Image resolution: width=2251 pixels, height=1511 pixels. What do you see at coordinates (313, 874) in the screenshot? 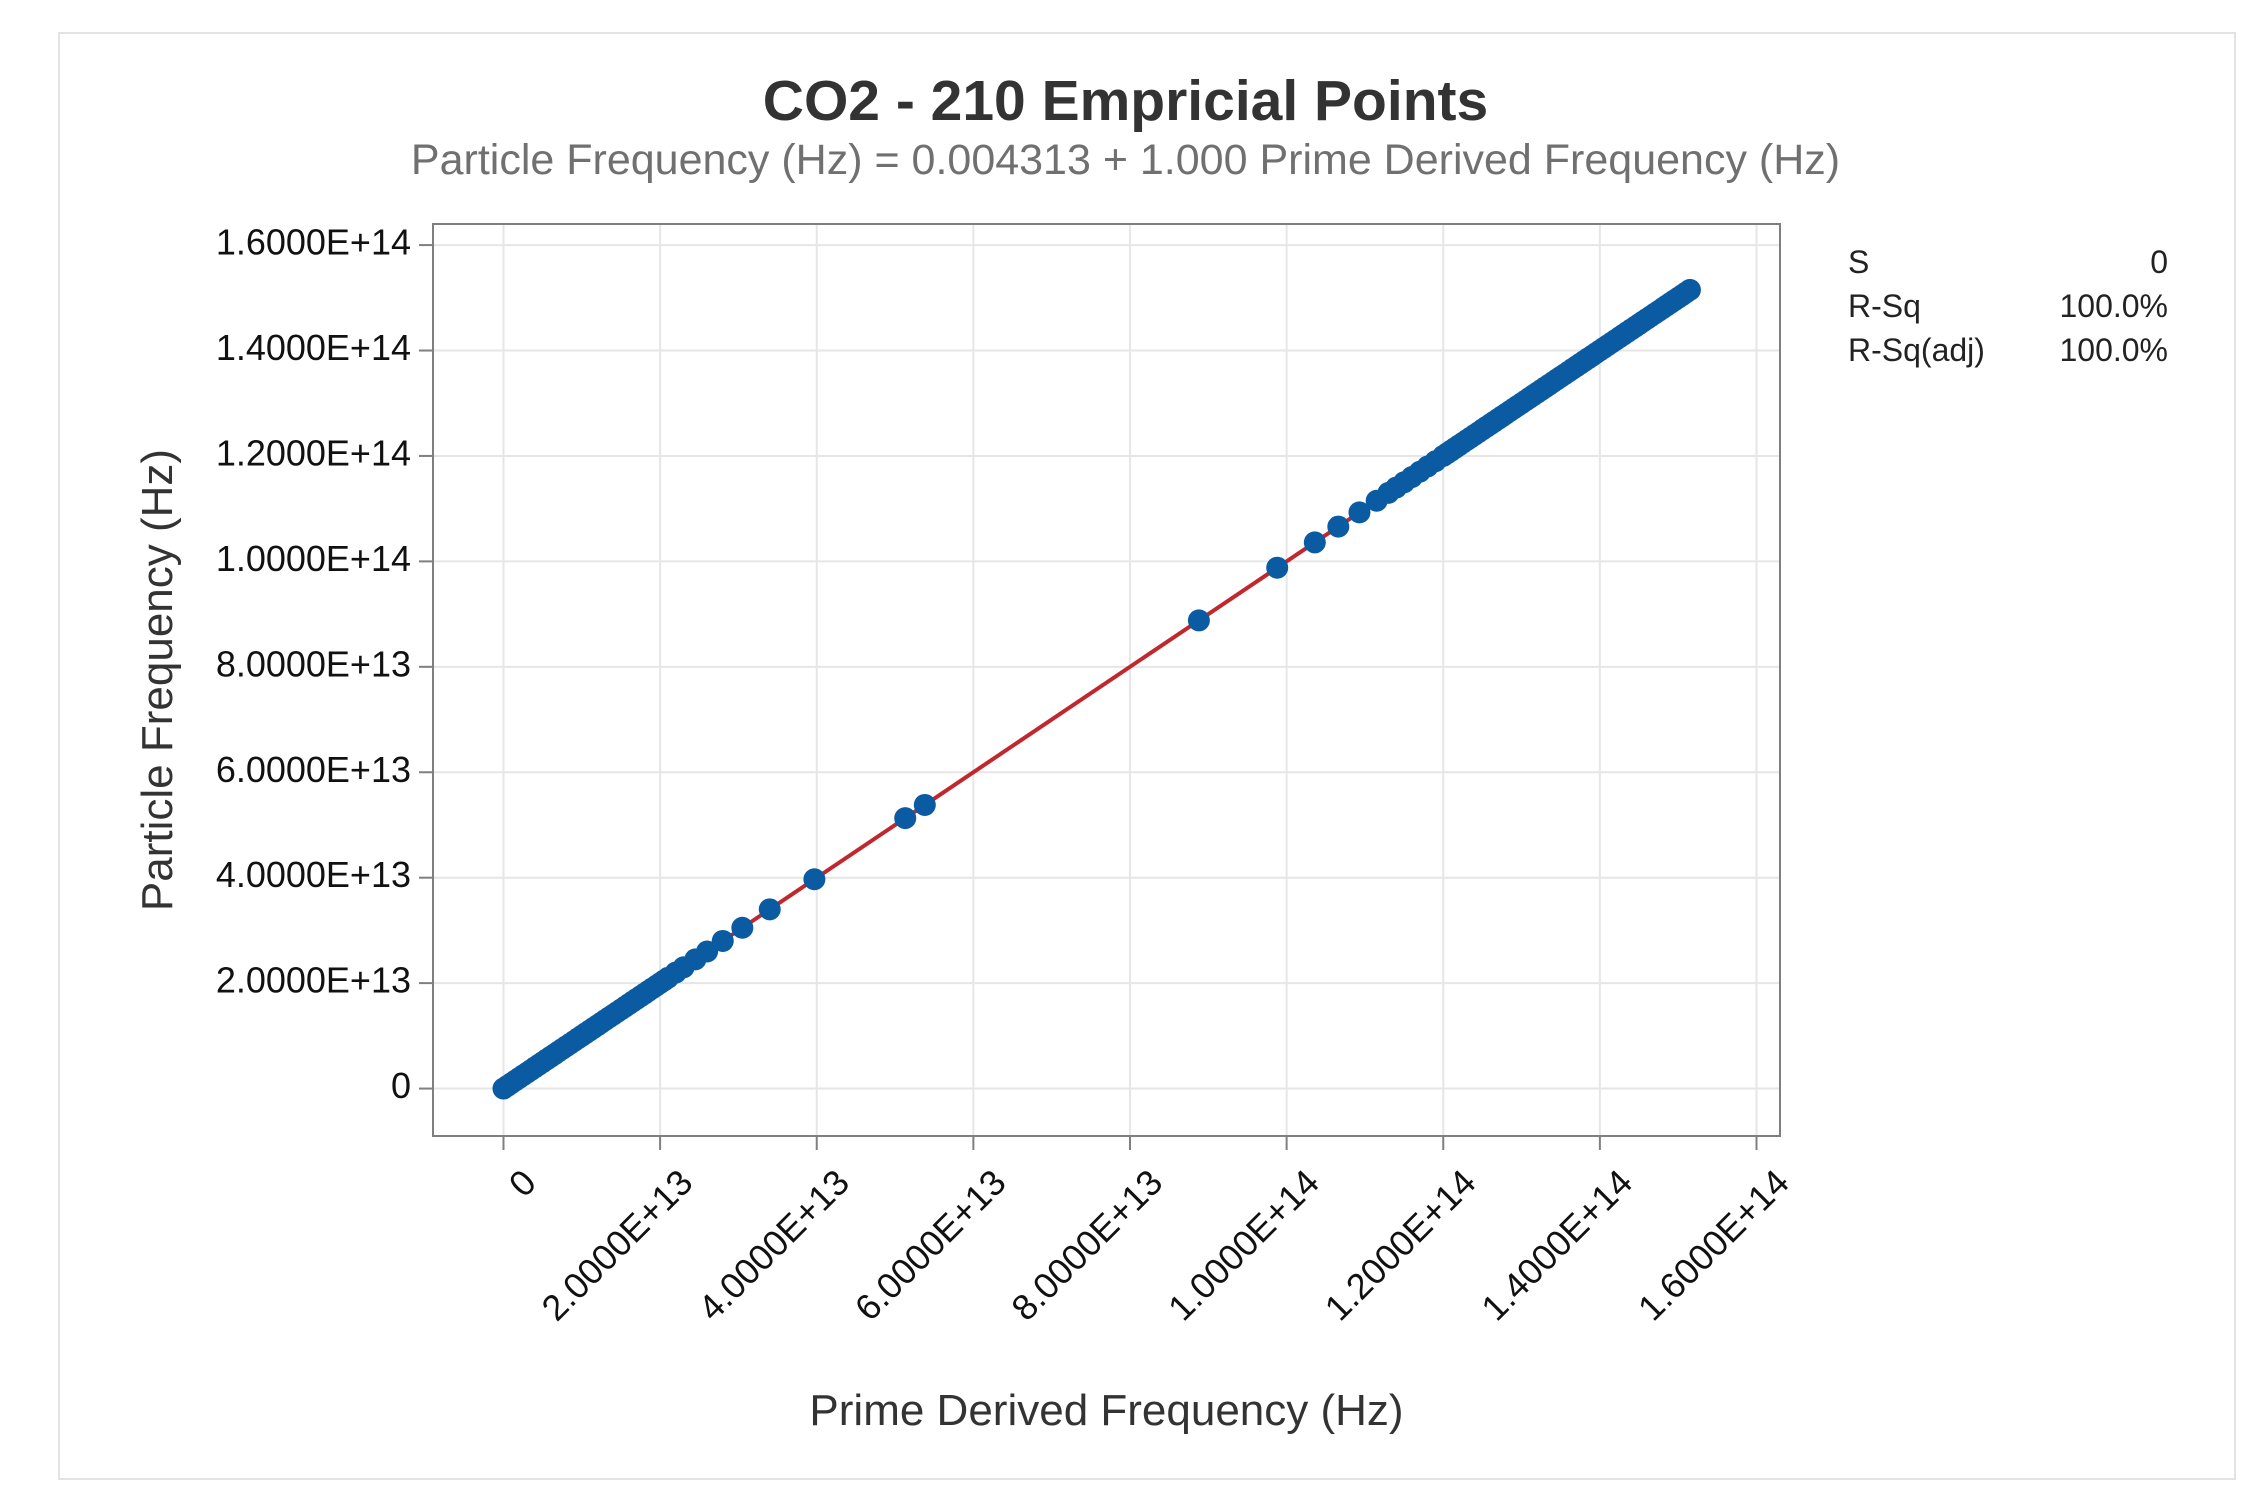
I see `y-tick-label: 4.0000E+13` at bounding box center [313, 874].